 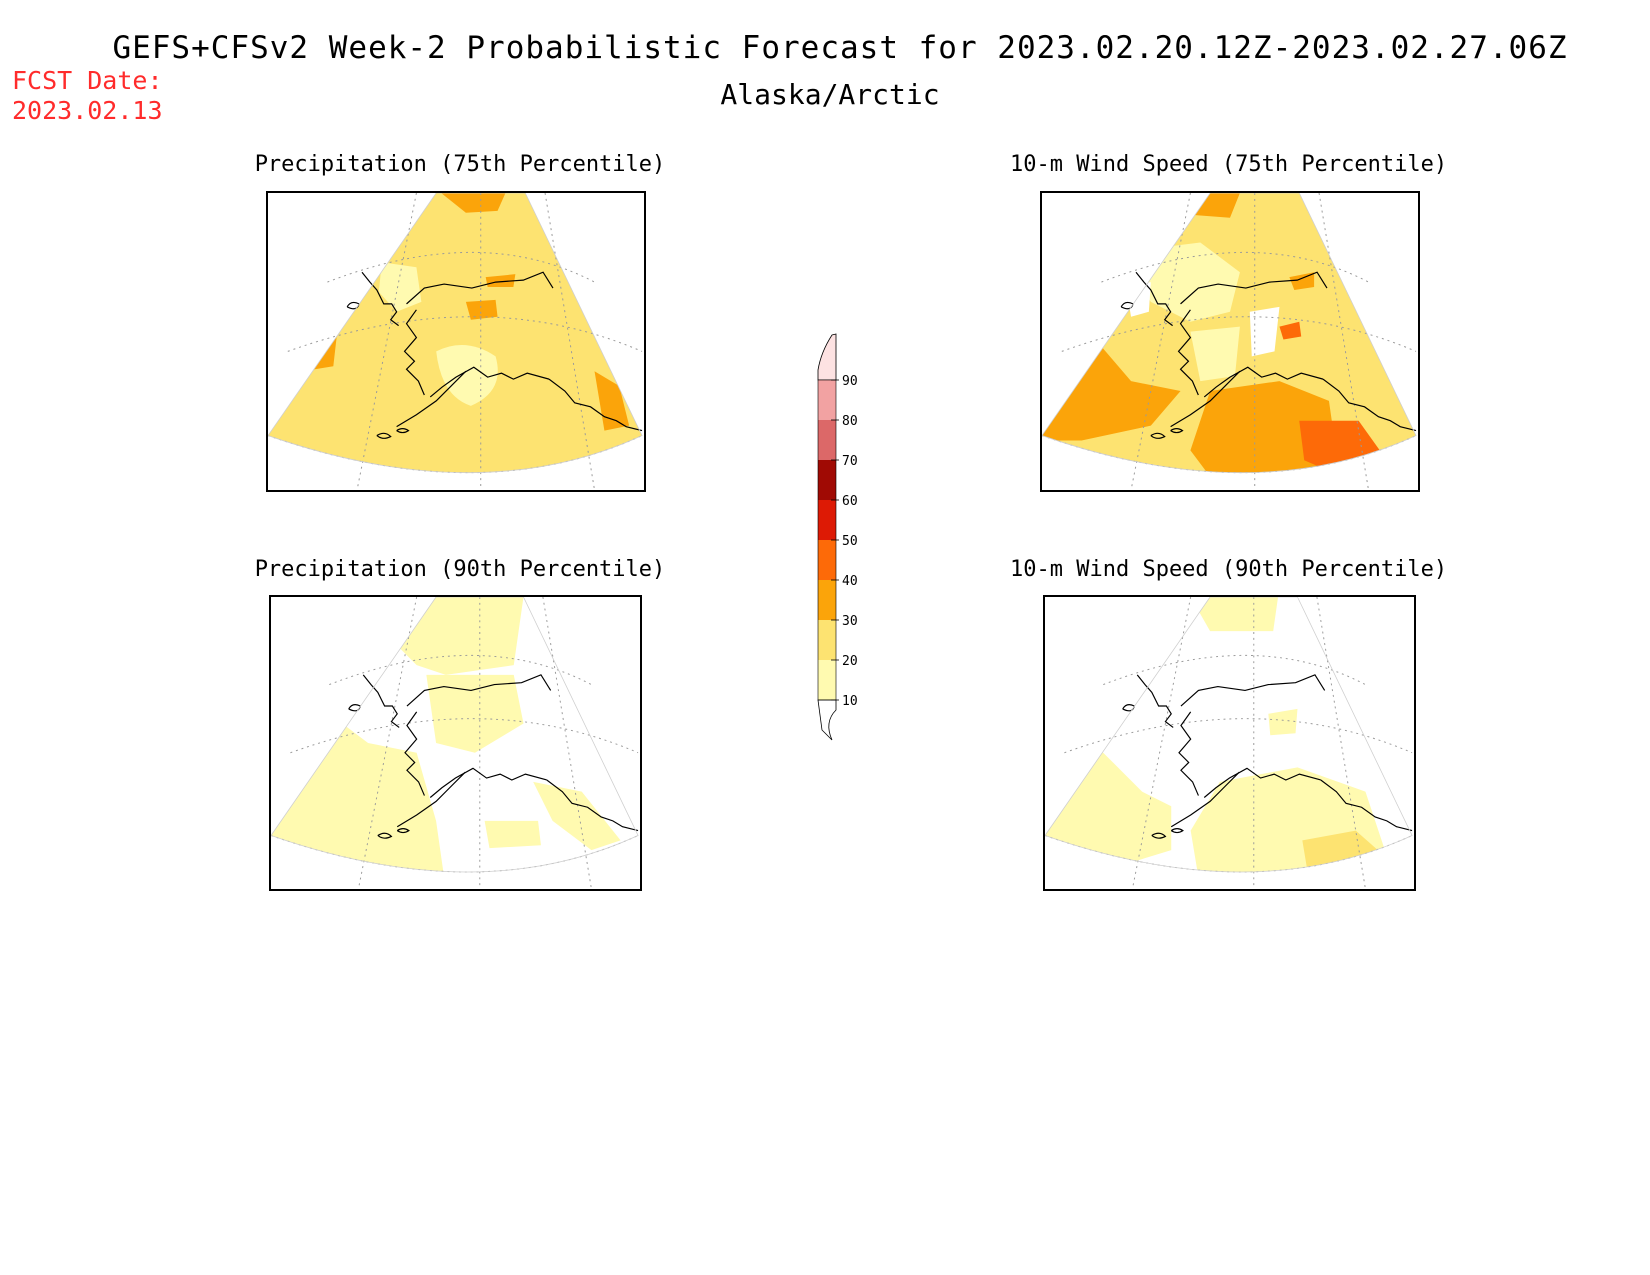 I want to click on colorbar-tick-label: 20, so click(x=850, y=661).